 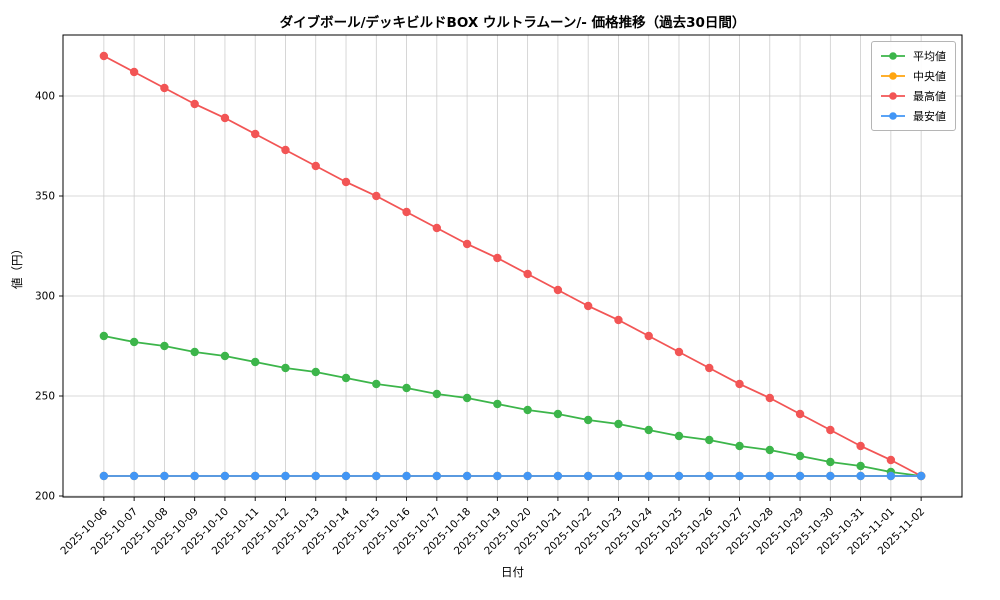 What do you see at coordinates (912, 56) in the screenshot?
I see `legend-item-average: 平均値` at bounding box center [912, 56].